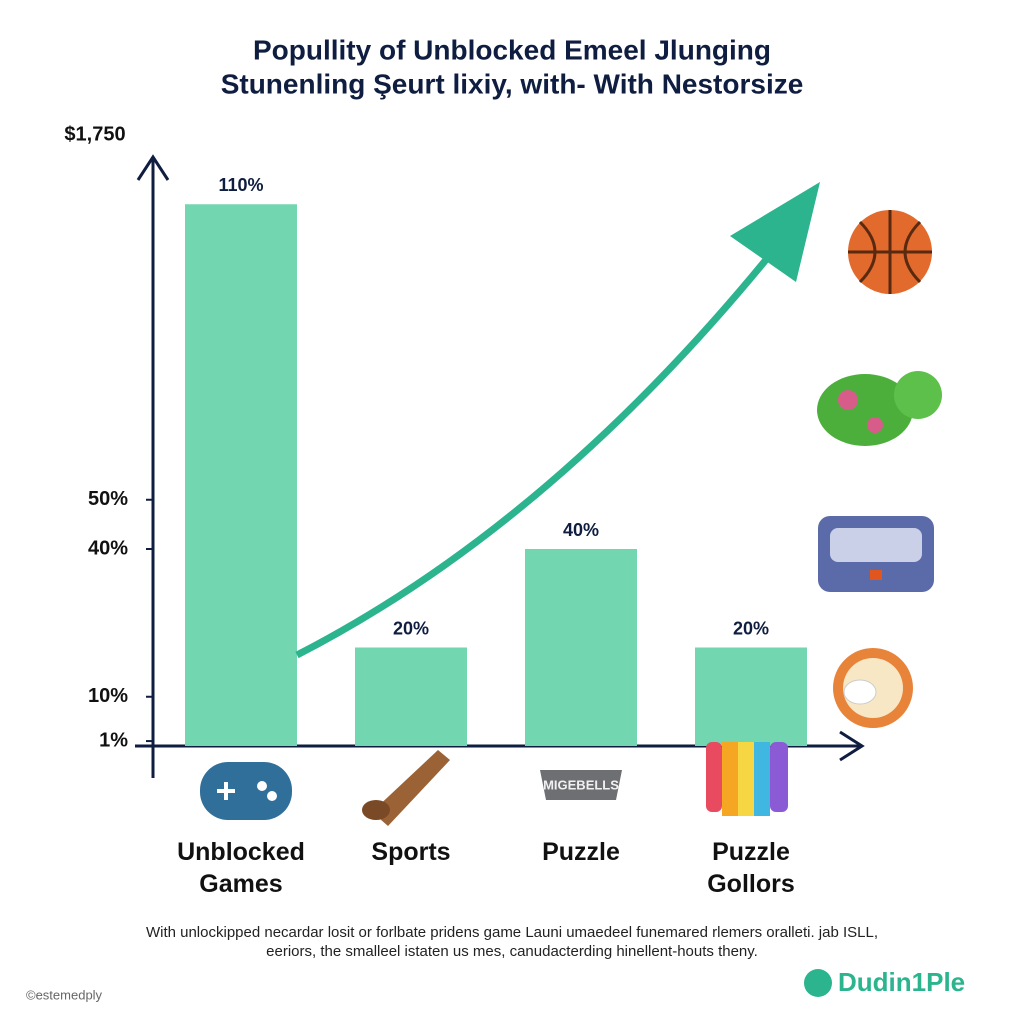 The height and width of the screenshot is (1024, 1024). I want to click on brand: Dudin1Ple, so click(901, 982).